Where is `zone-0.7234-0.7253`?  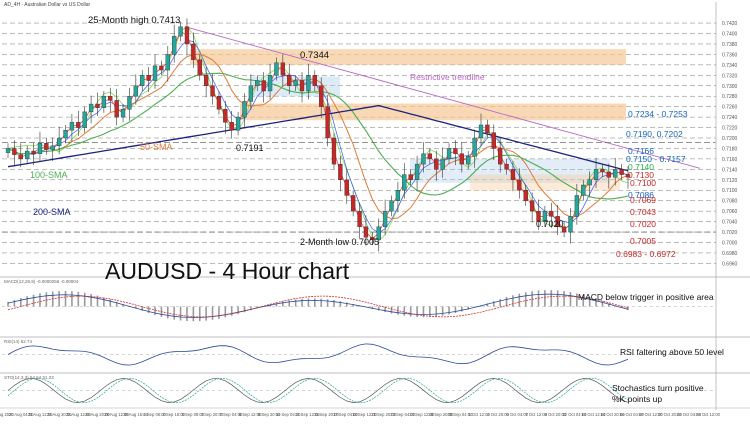
zone-0.7234-0.7253 is located at coordinates (433, 112).